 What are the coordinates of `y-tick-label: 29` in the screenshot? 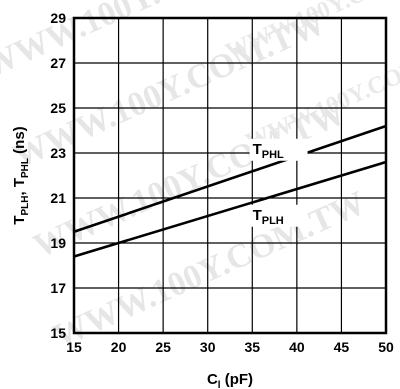 It's located at (58, 18).